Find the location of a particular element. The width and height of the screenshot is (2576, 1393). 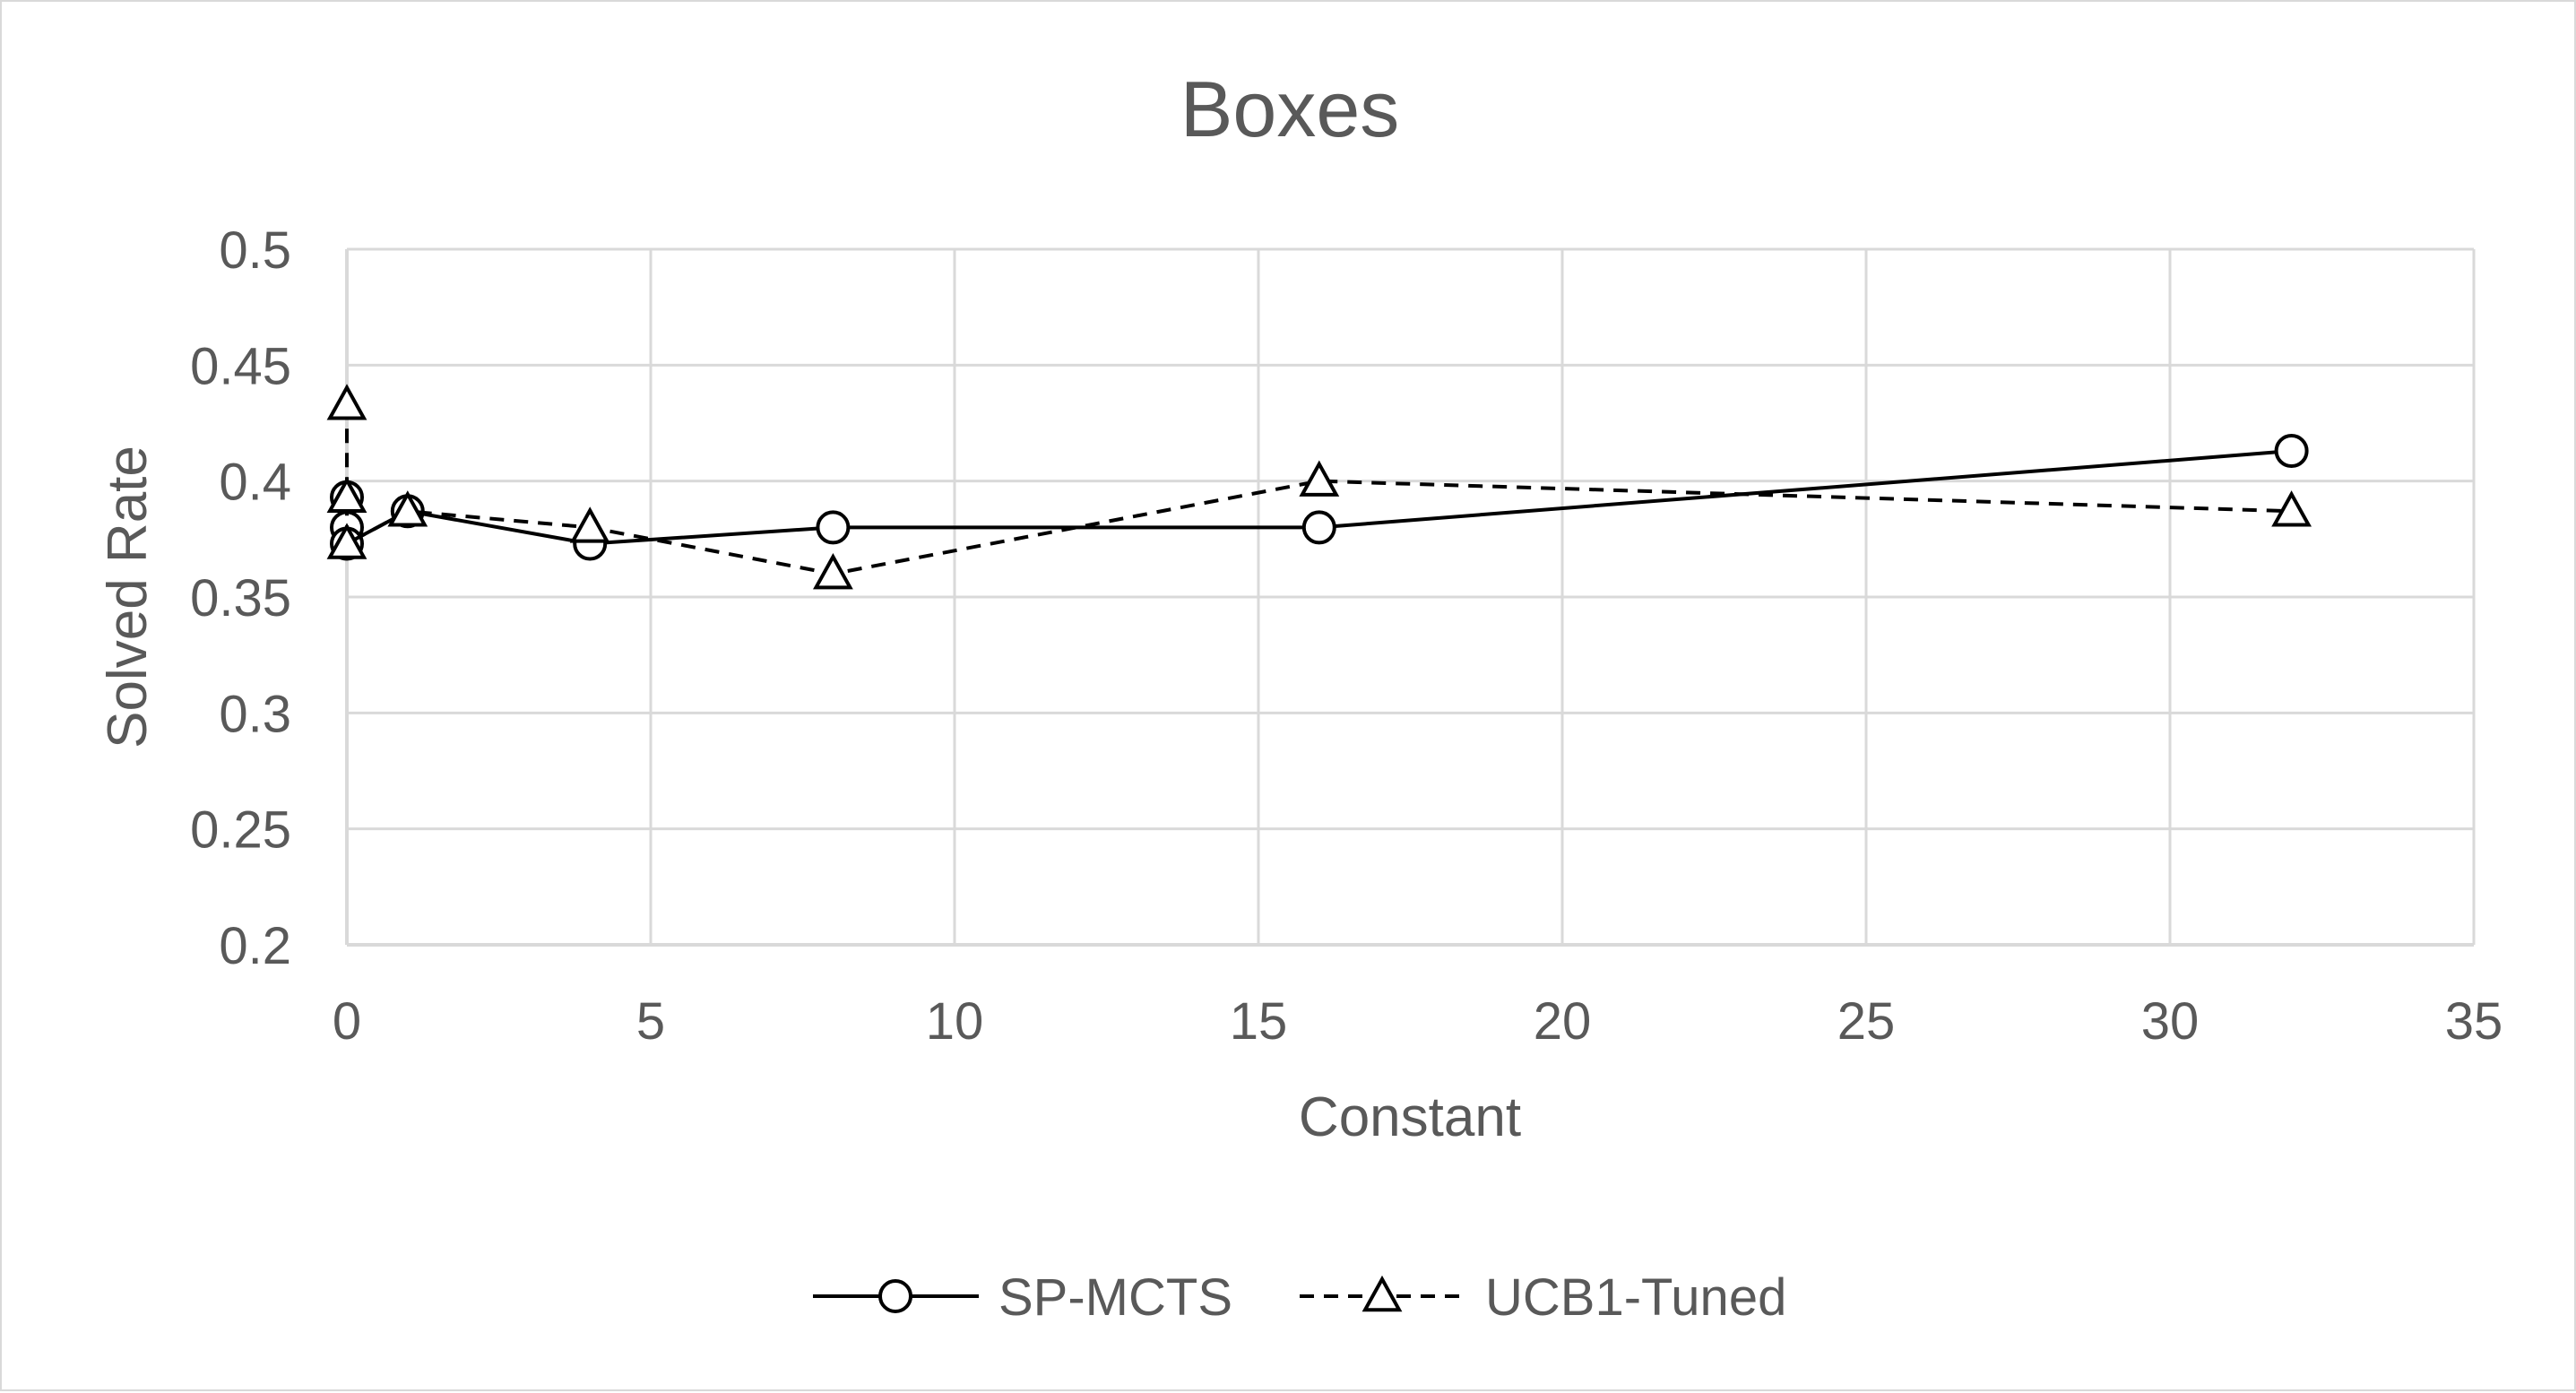

y-tick-label: 0.45 is located at coordinates (240, 366).